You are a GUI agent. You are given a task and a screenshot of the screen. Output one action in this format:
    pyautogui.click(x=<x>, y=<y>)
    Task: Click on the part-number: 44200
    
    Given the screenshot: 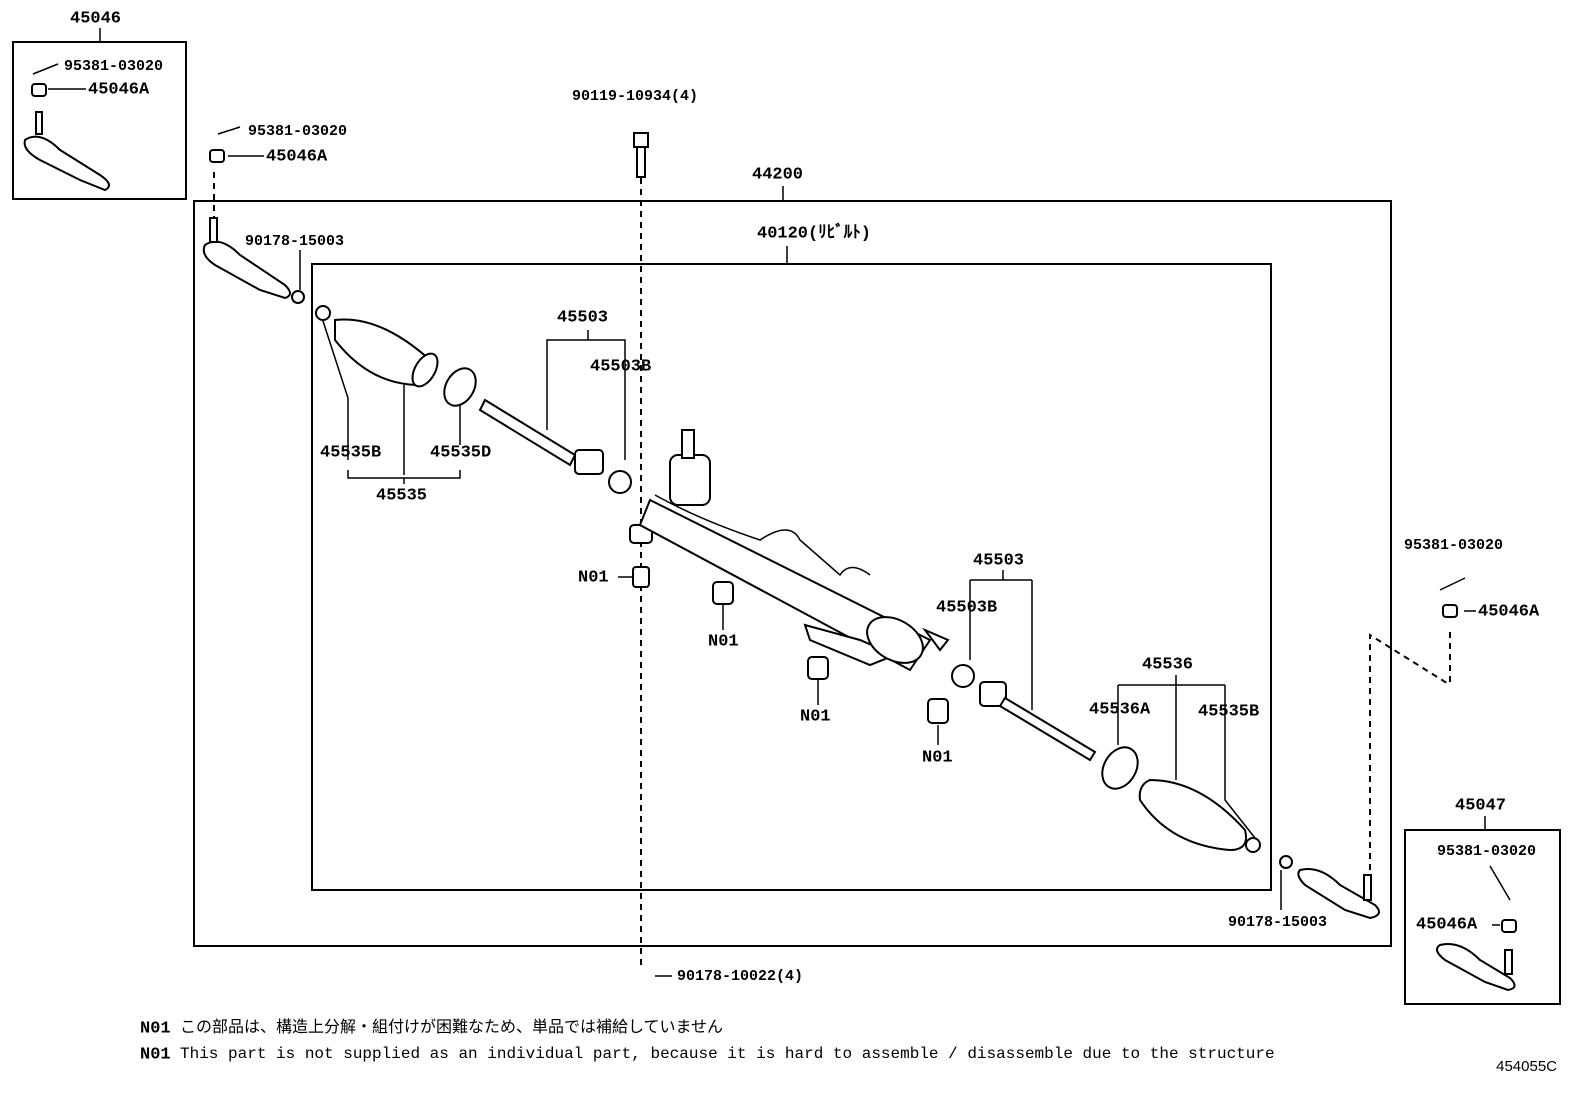 What is the action you would take?
    pyautogui.click(x=777, y=174)
    